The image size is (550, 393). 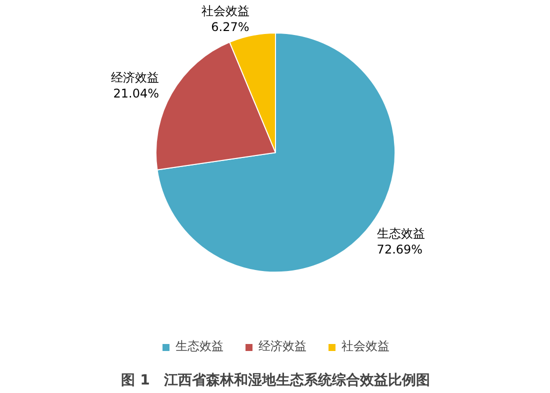 What do you see at coordinates (399, 249) in the screenshot?
I see `data-label: 72.69%` at bounding box center [399, 249].